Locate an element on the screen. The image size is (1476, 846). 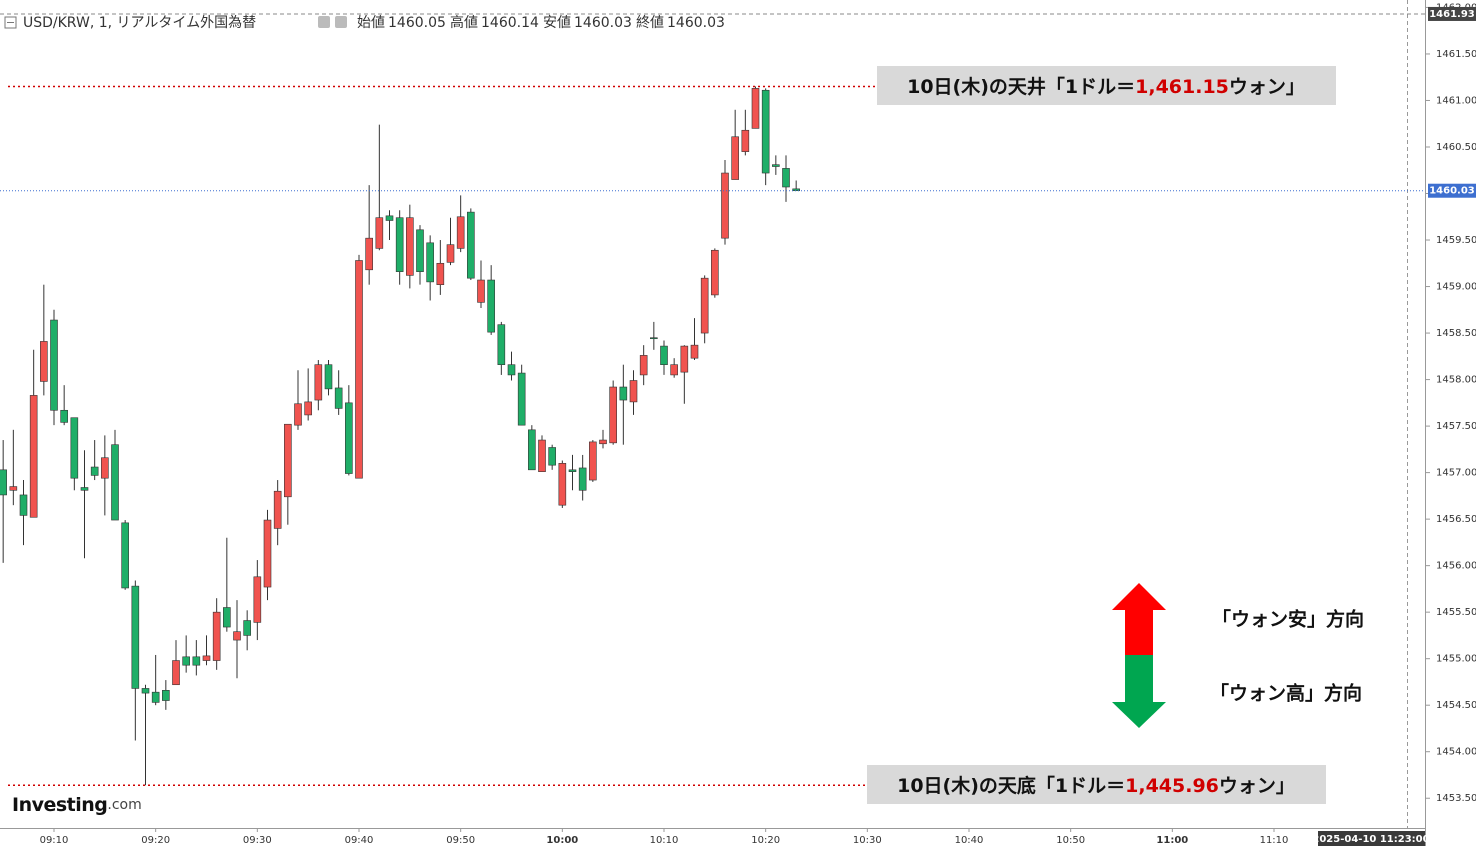
y-tick-label: 1455.50 is located at coordinates (1456, 612).